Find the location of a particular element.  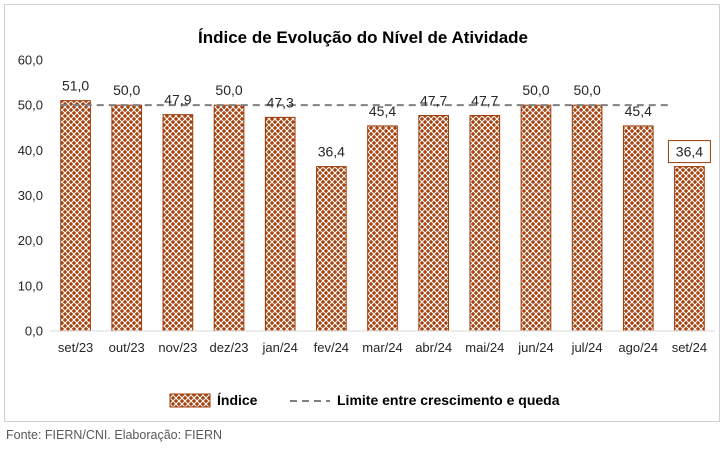

legend: Índice Limite entre crescimento e queda is located at coordinates (364, 400).